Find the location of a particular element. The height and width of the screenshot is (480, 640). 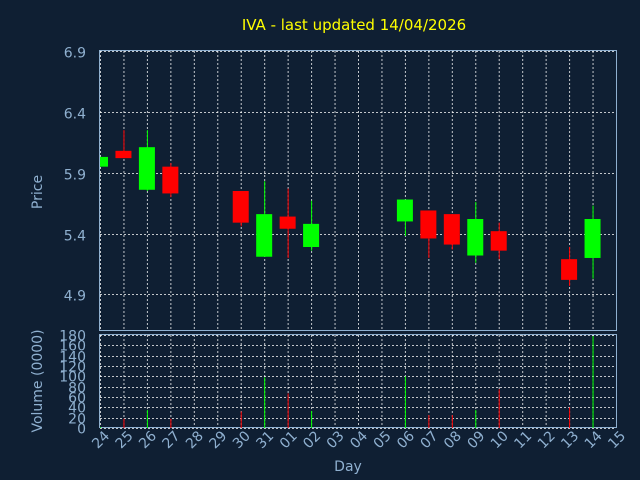

x-tick-label: 29 is located at coordinates (218, 440).